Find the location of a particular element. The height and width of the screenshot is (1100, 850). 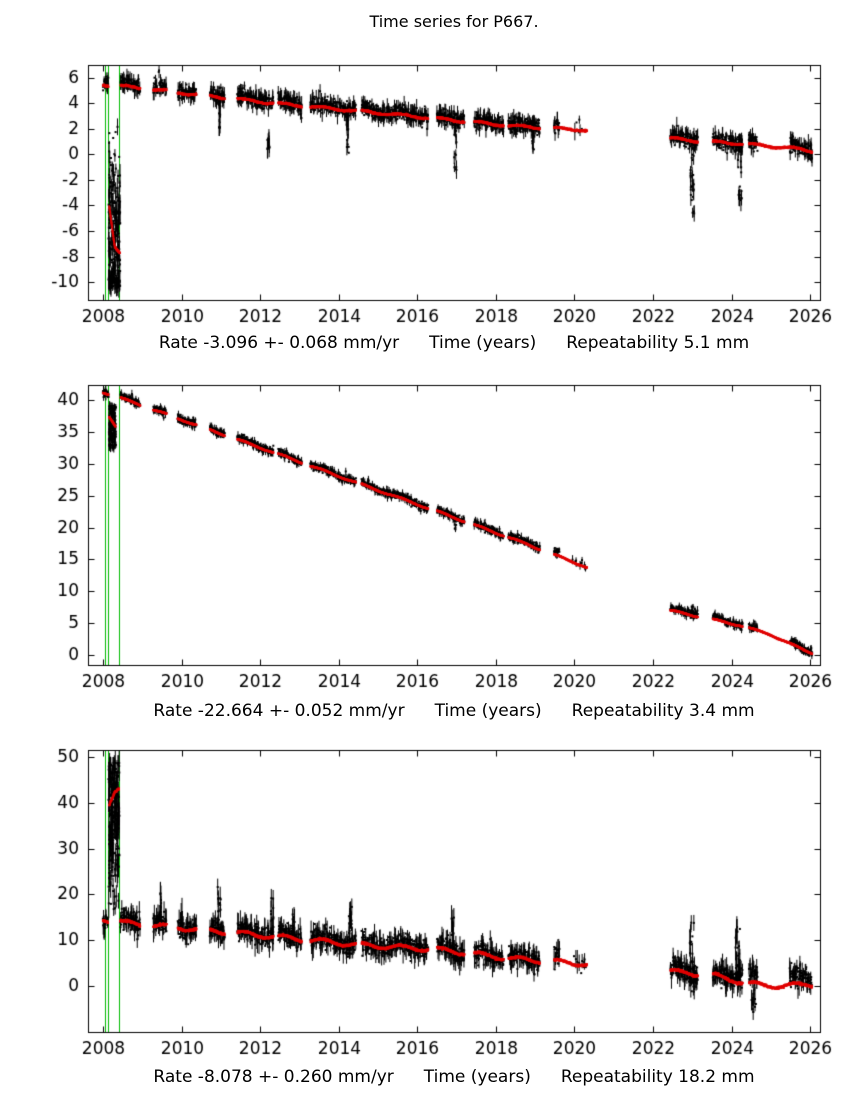

longitude-rate-label: Rate -22.664 +- 0.052 mm/yr is located at coordinates (279, 711).